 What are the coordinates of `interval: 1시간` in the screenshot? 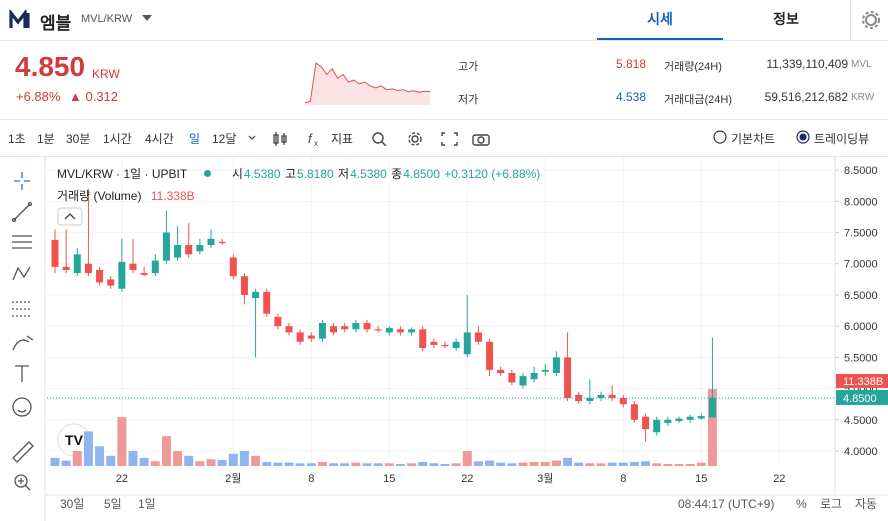 It's located at (117, 139).